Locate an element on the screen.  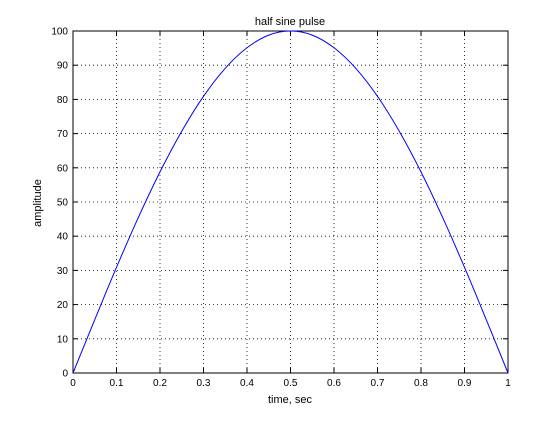
y-tick-label: 80 is located at coordinates (63, 100).